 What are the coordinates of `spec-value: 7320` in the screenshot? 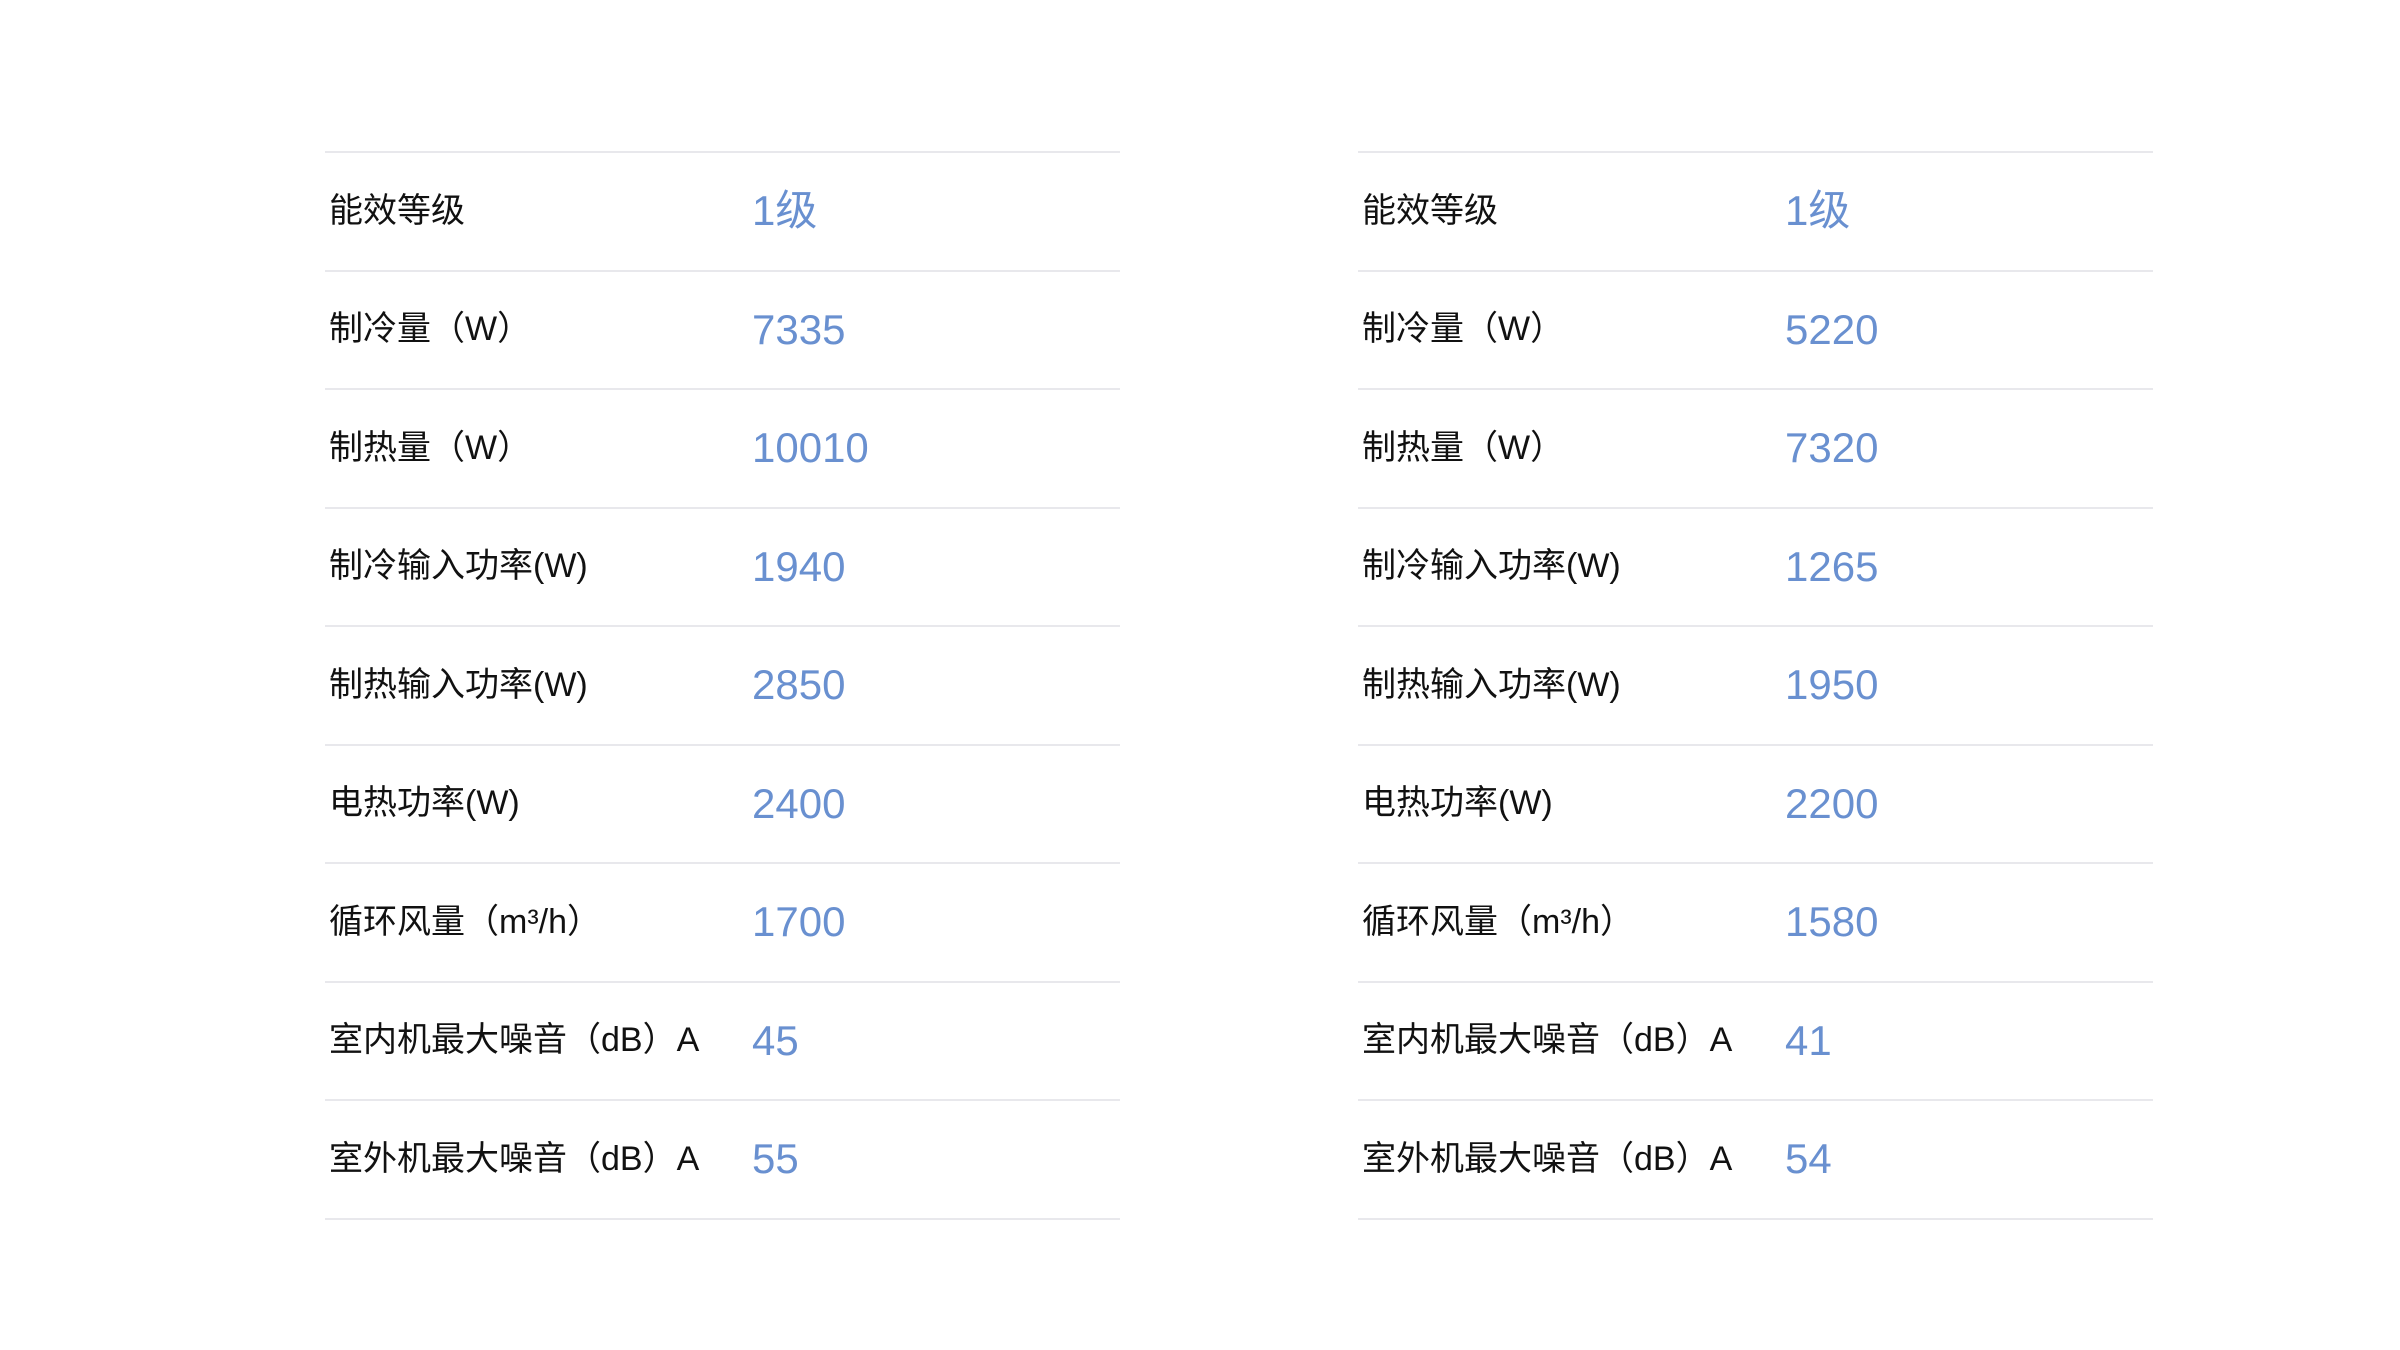 It's located at (1832, 448).